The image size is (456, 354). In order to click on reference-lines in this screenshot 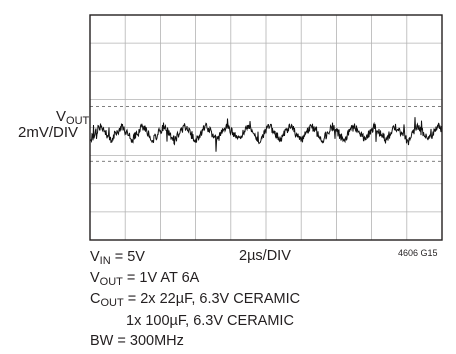, I will do `click(266, 134)`.